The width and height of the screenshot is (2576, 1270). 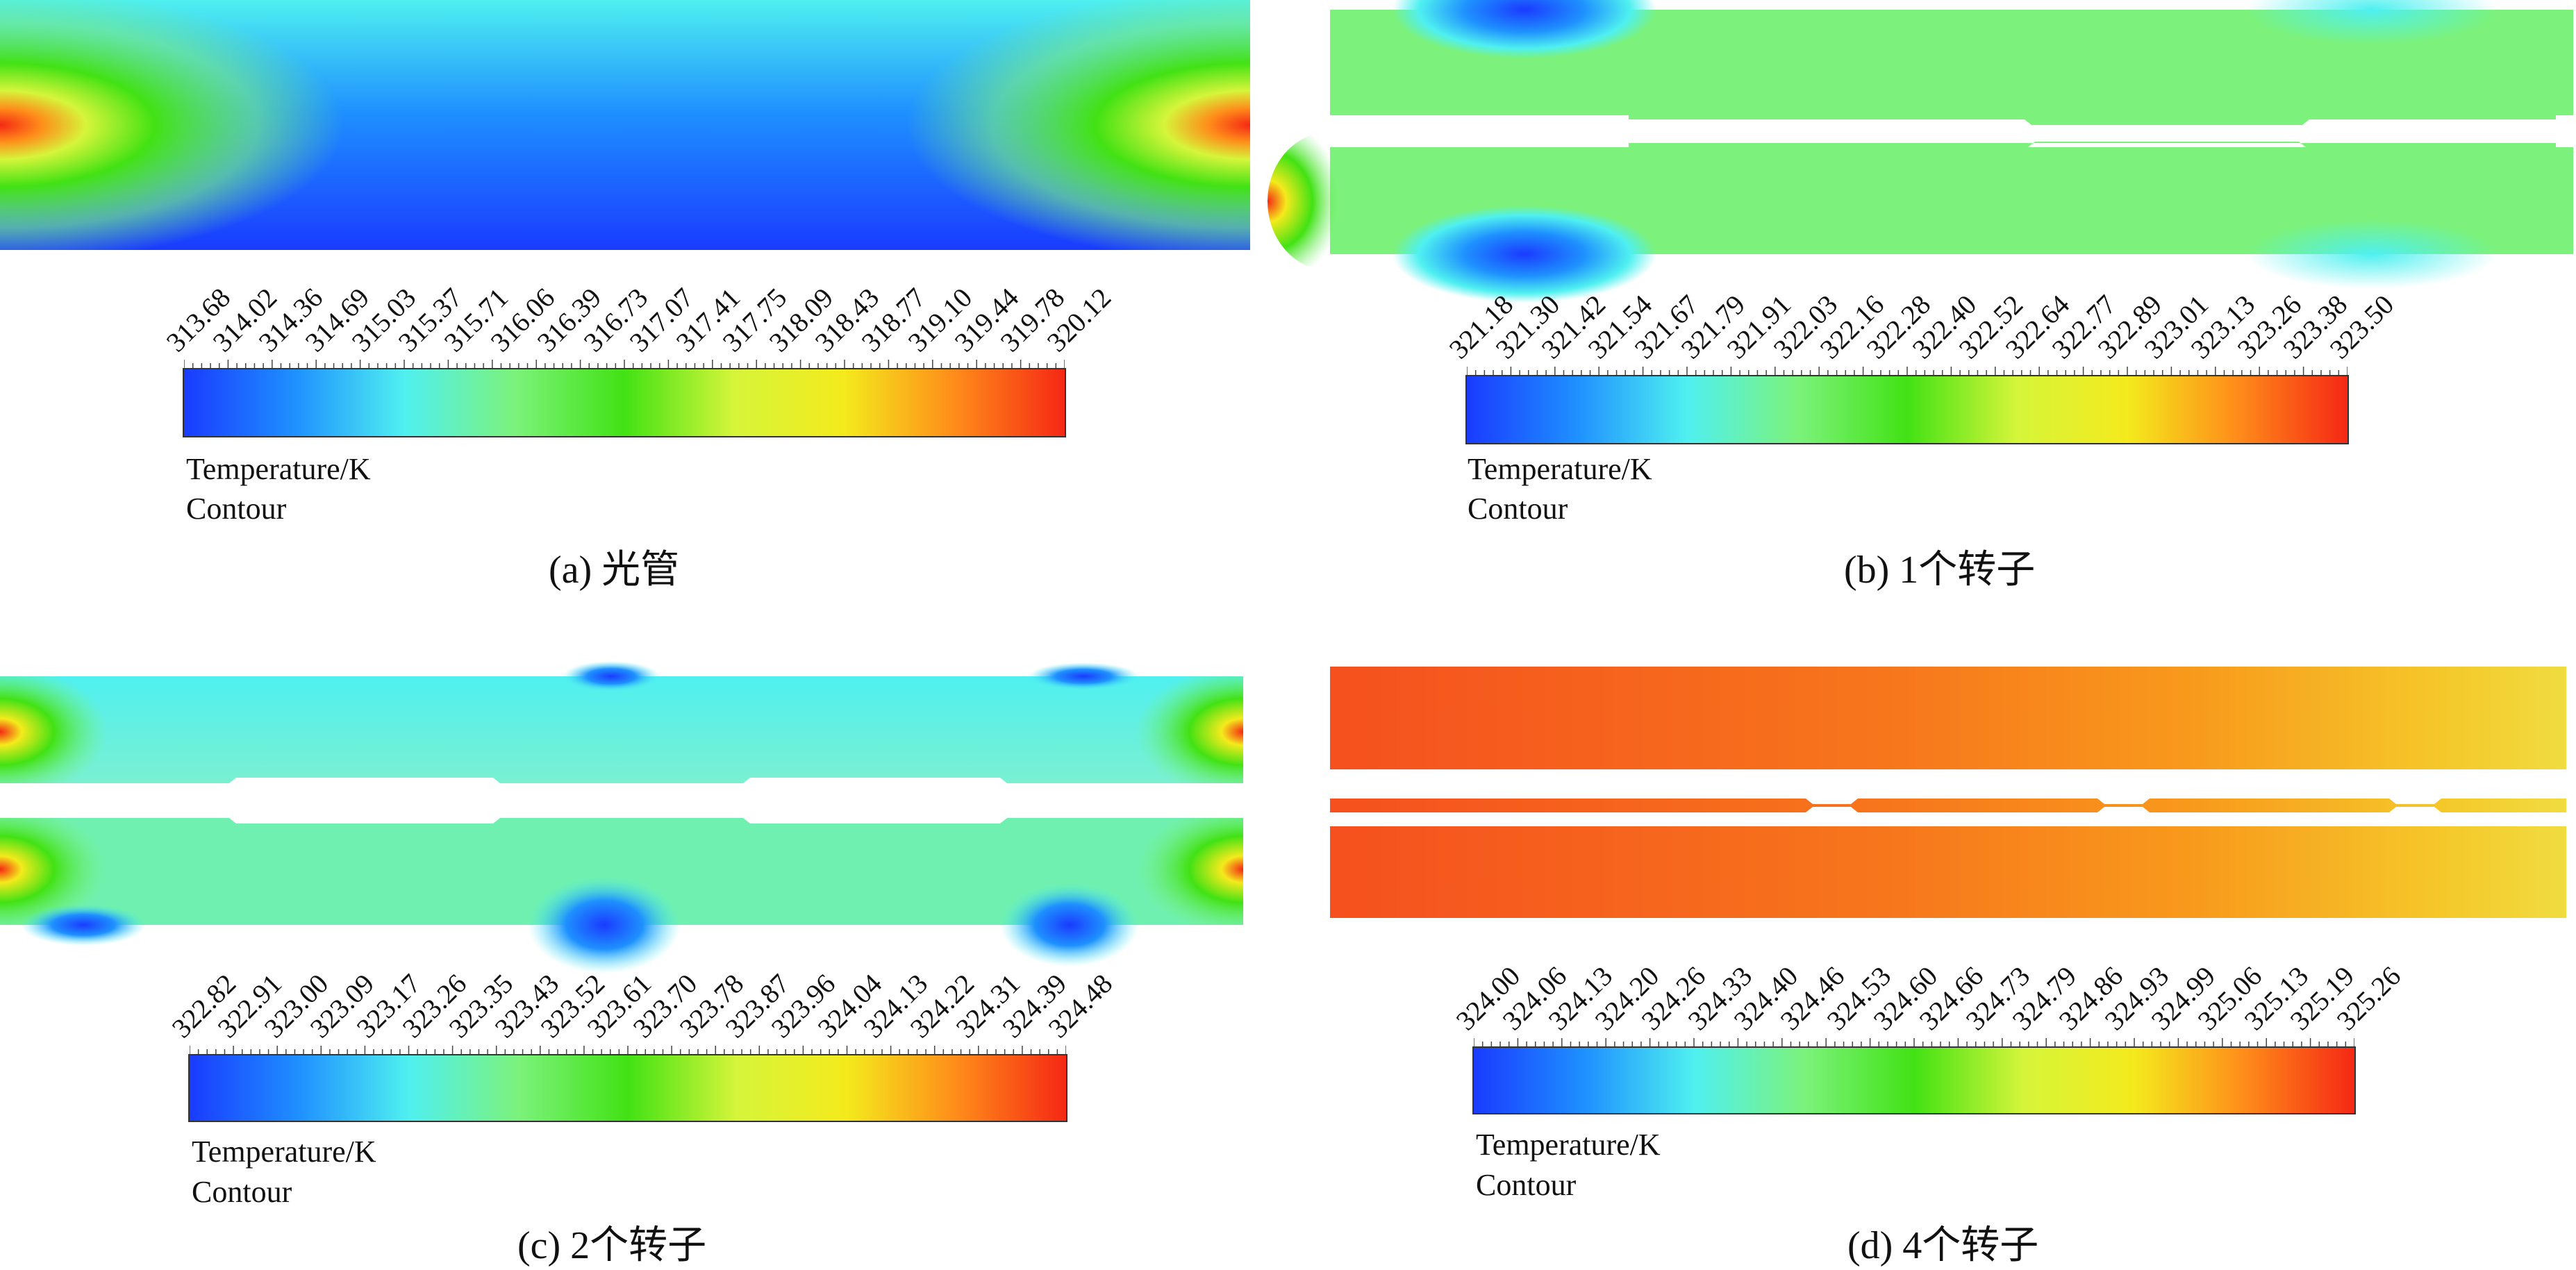 I want to click on contour-plot-b, so click(x=1922, y=151).